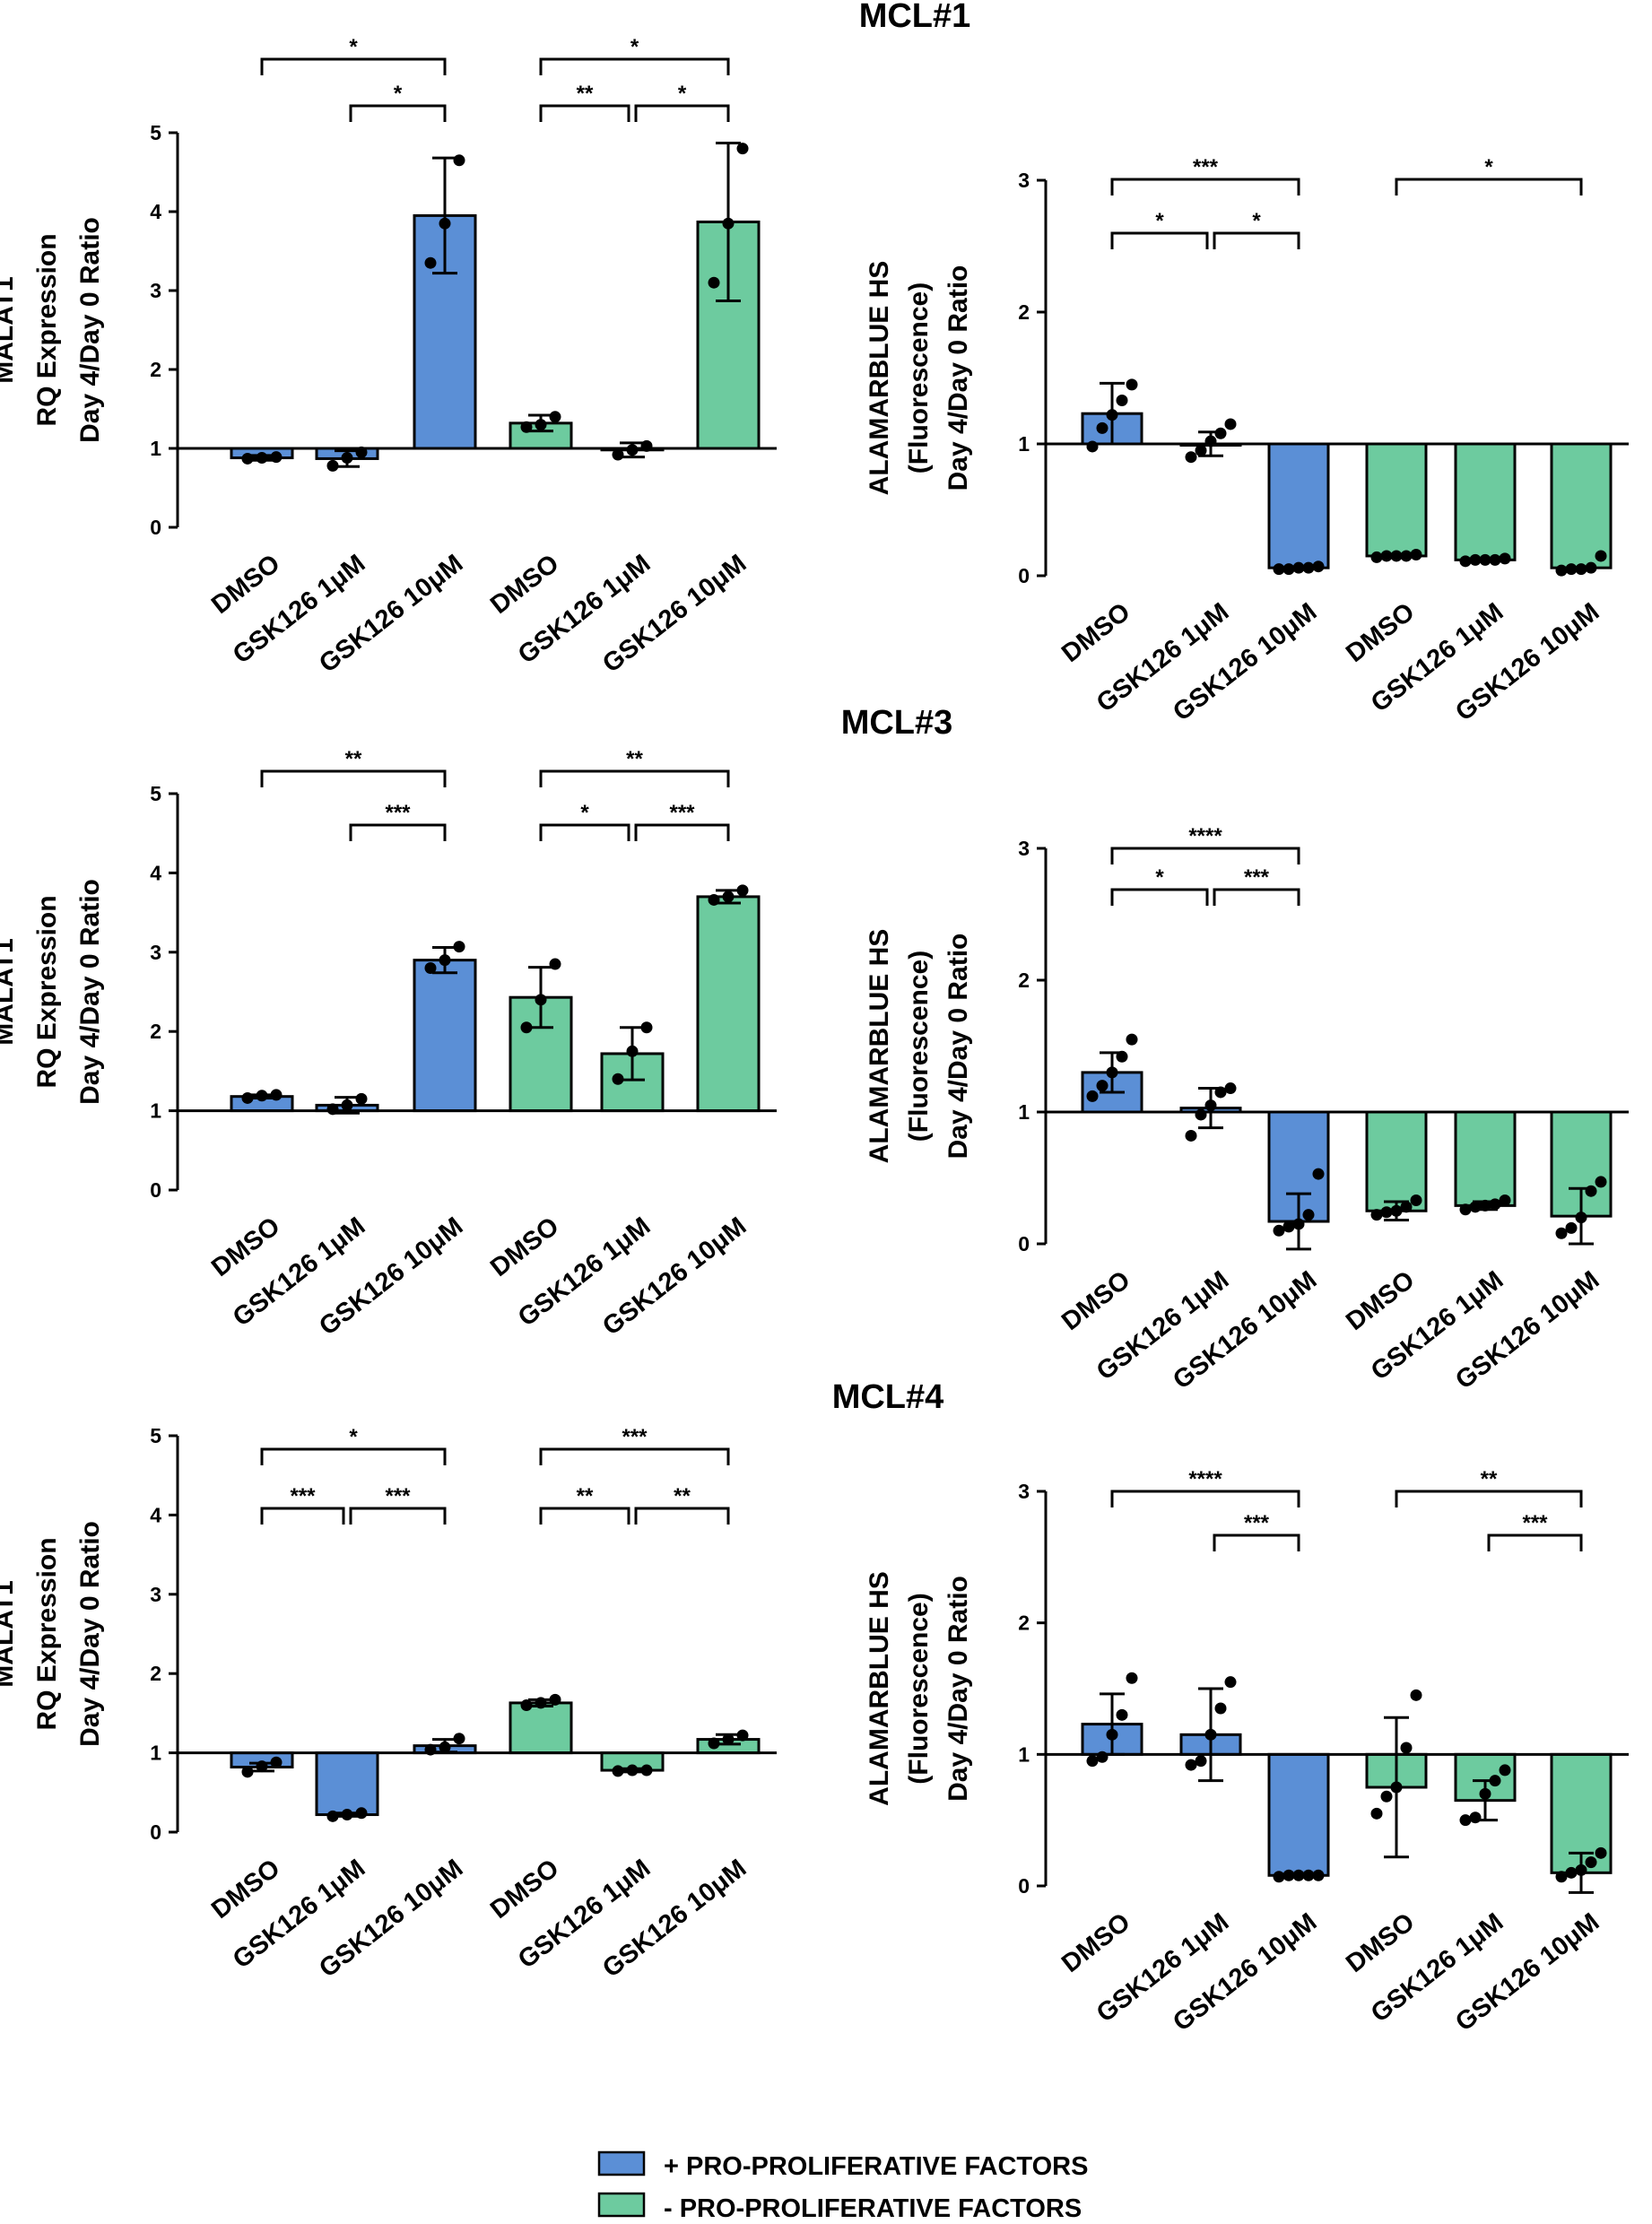 This screenshot has height=2224, width=1652. I want to click on legend-label-minus: - PRO-PROLIFERATIVE FACTORS, so click(873, 2208).